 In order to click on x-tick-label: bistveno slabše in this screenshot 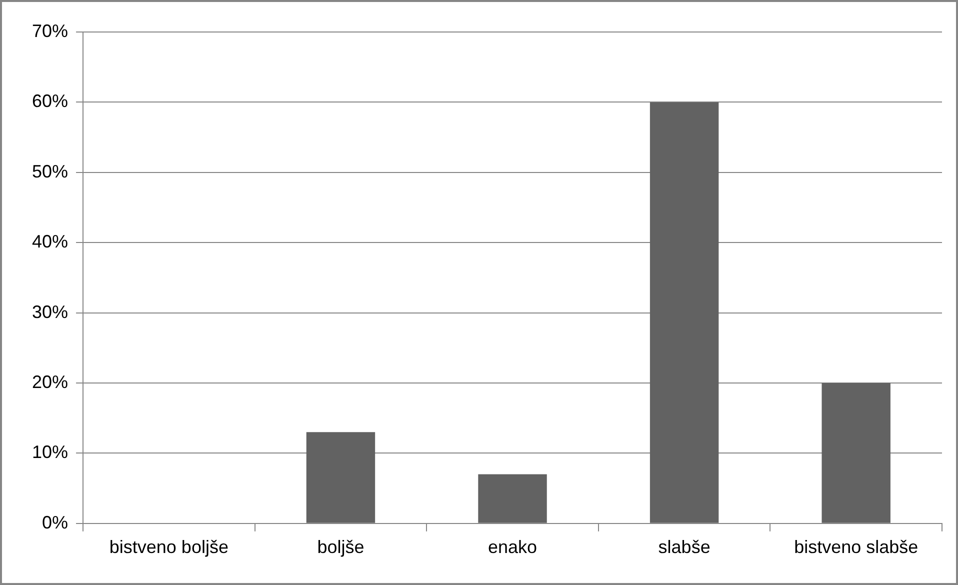, I will do `click(856, 547)`.